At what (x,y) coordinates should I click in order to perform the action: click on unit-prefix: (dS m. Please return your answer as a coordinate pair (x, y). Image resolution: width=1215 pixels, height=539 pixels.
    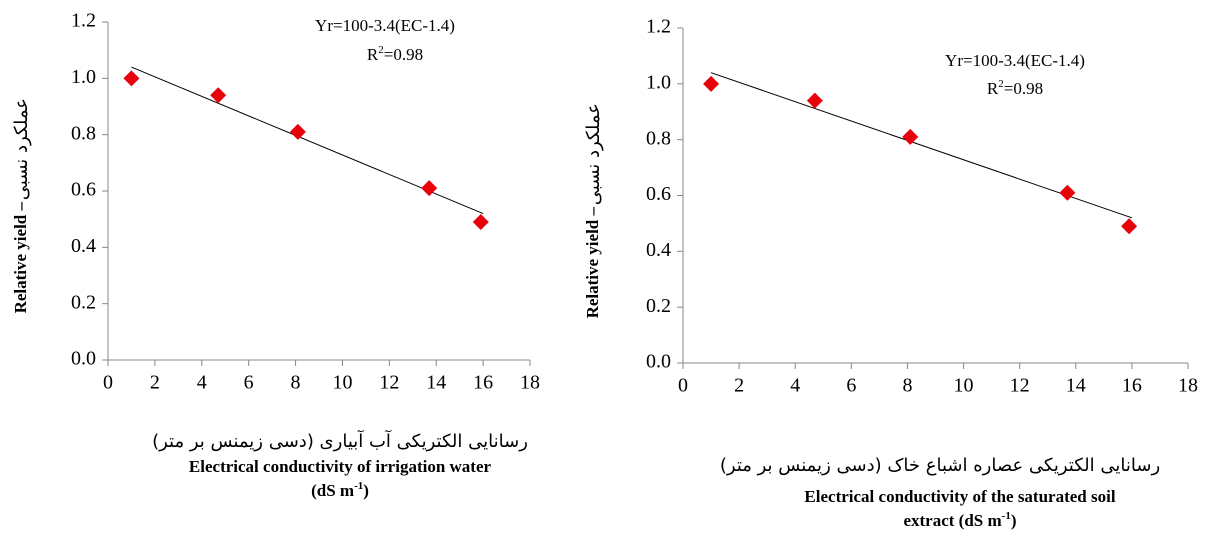
    Looking at the image, I should click on (332, 490).